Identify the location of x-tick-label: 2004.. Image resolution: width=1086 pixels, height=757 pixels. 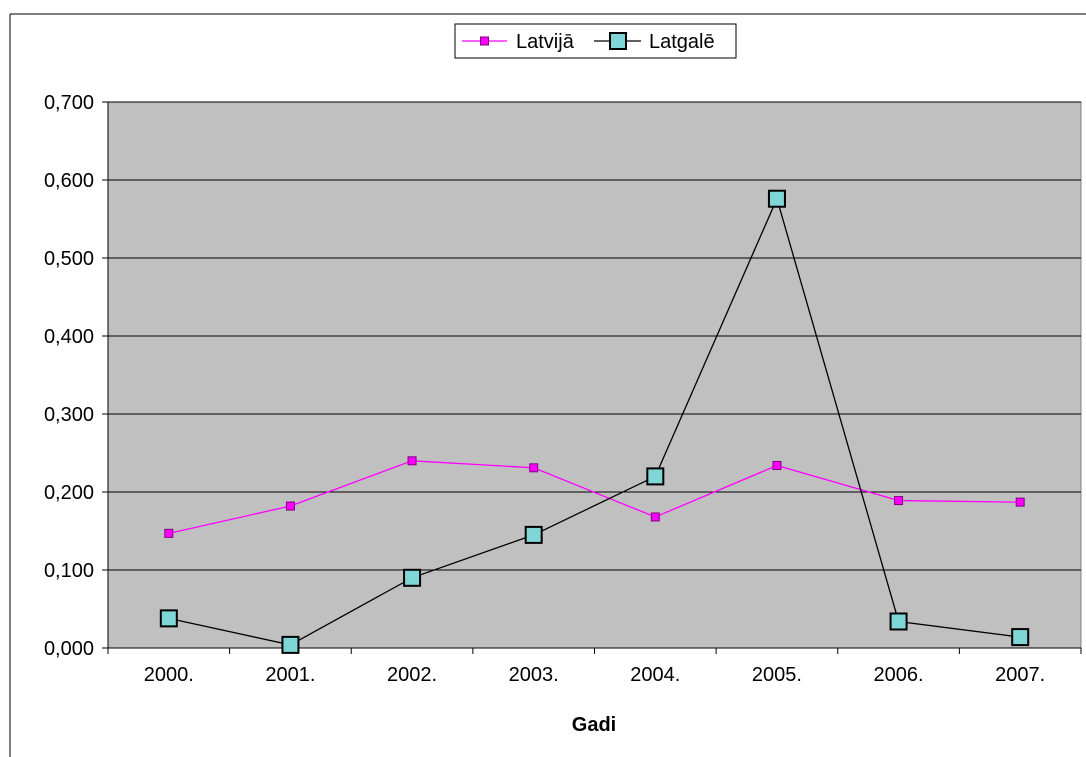
(655, 675).